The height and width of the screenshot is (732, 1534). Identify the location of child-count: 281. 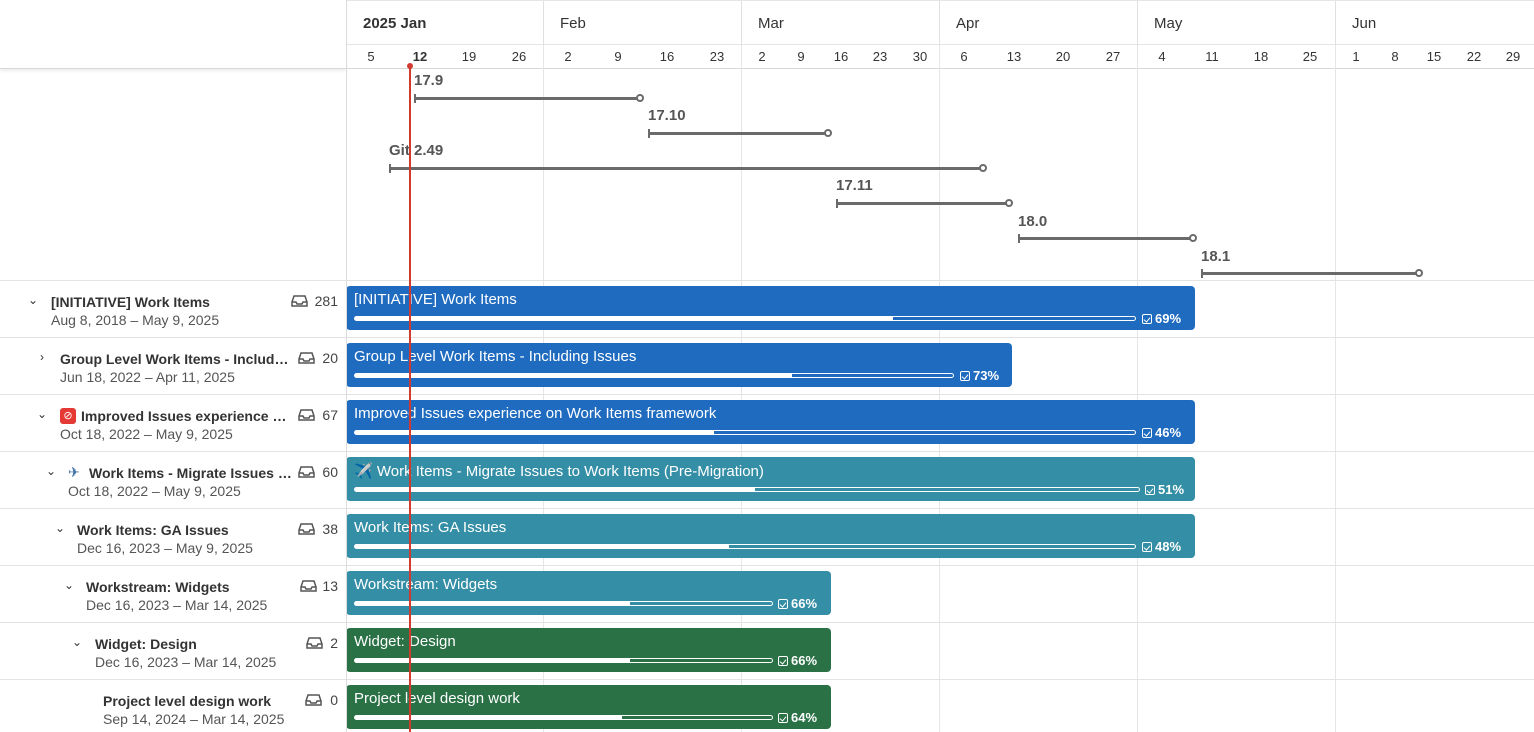
(326, 301).